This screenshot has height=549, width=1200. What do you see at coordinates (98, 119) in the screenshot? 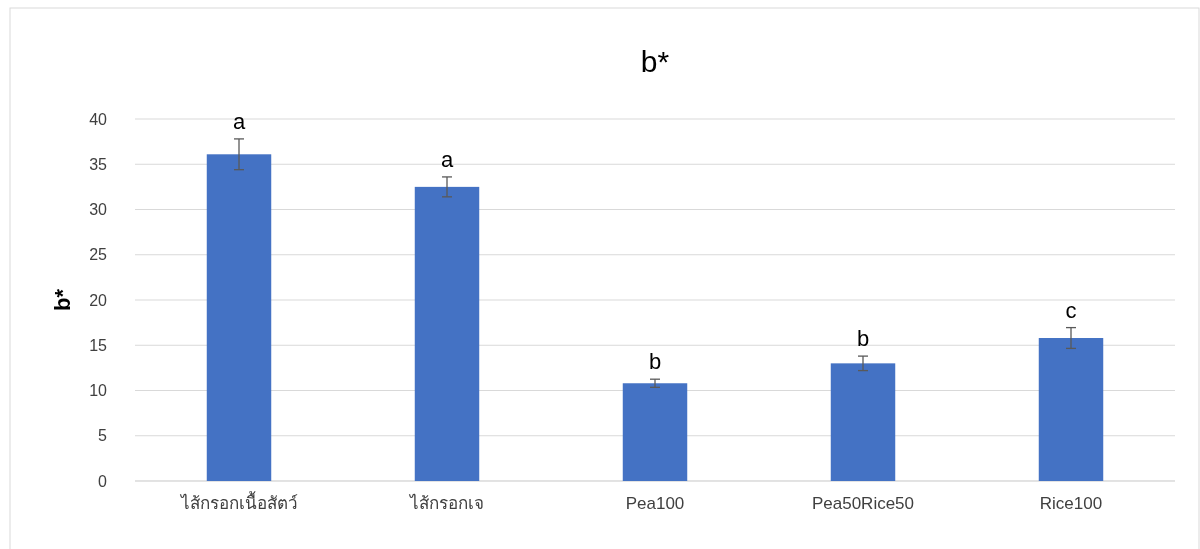
I see `y-tick-label: 40` at bounding box center [98, 119].